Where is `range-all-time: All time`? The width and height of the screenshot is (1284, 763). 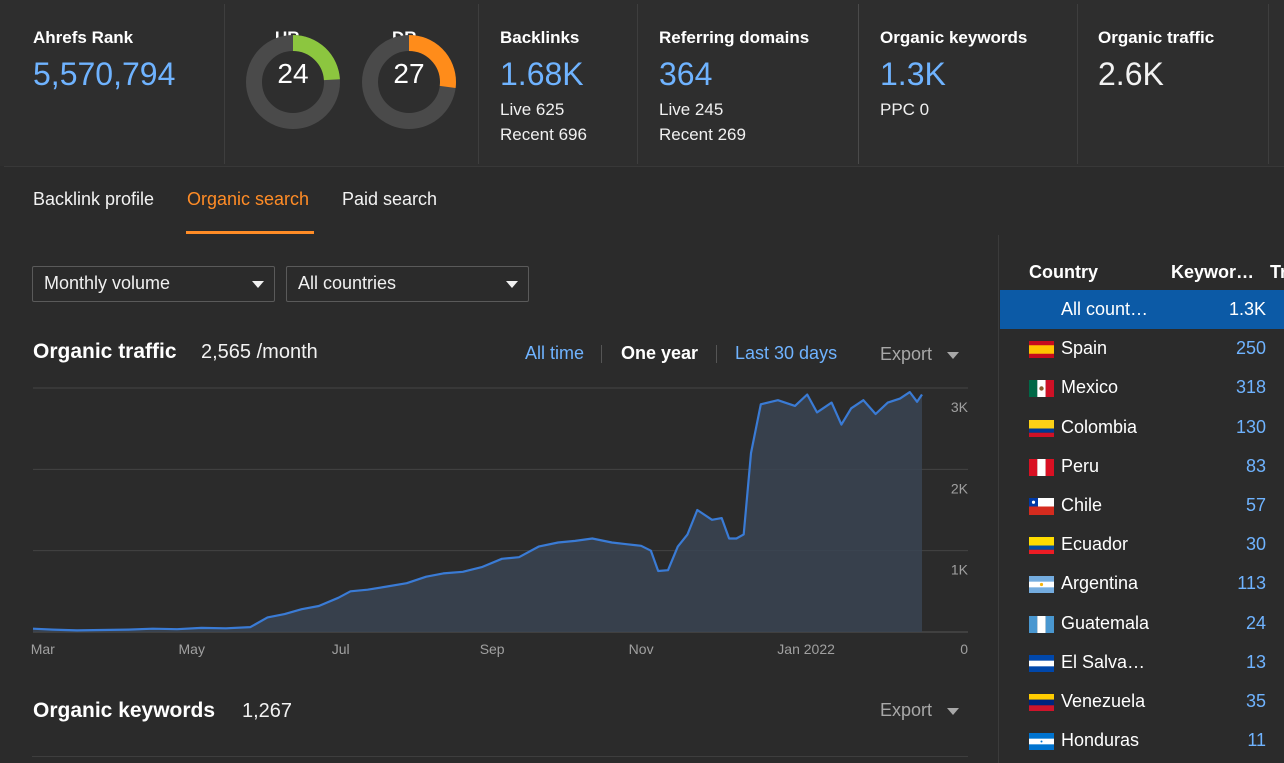
range-all-time: All time is located at coordinates (555, 353).